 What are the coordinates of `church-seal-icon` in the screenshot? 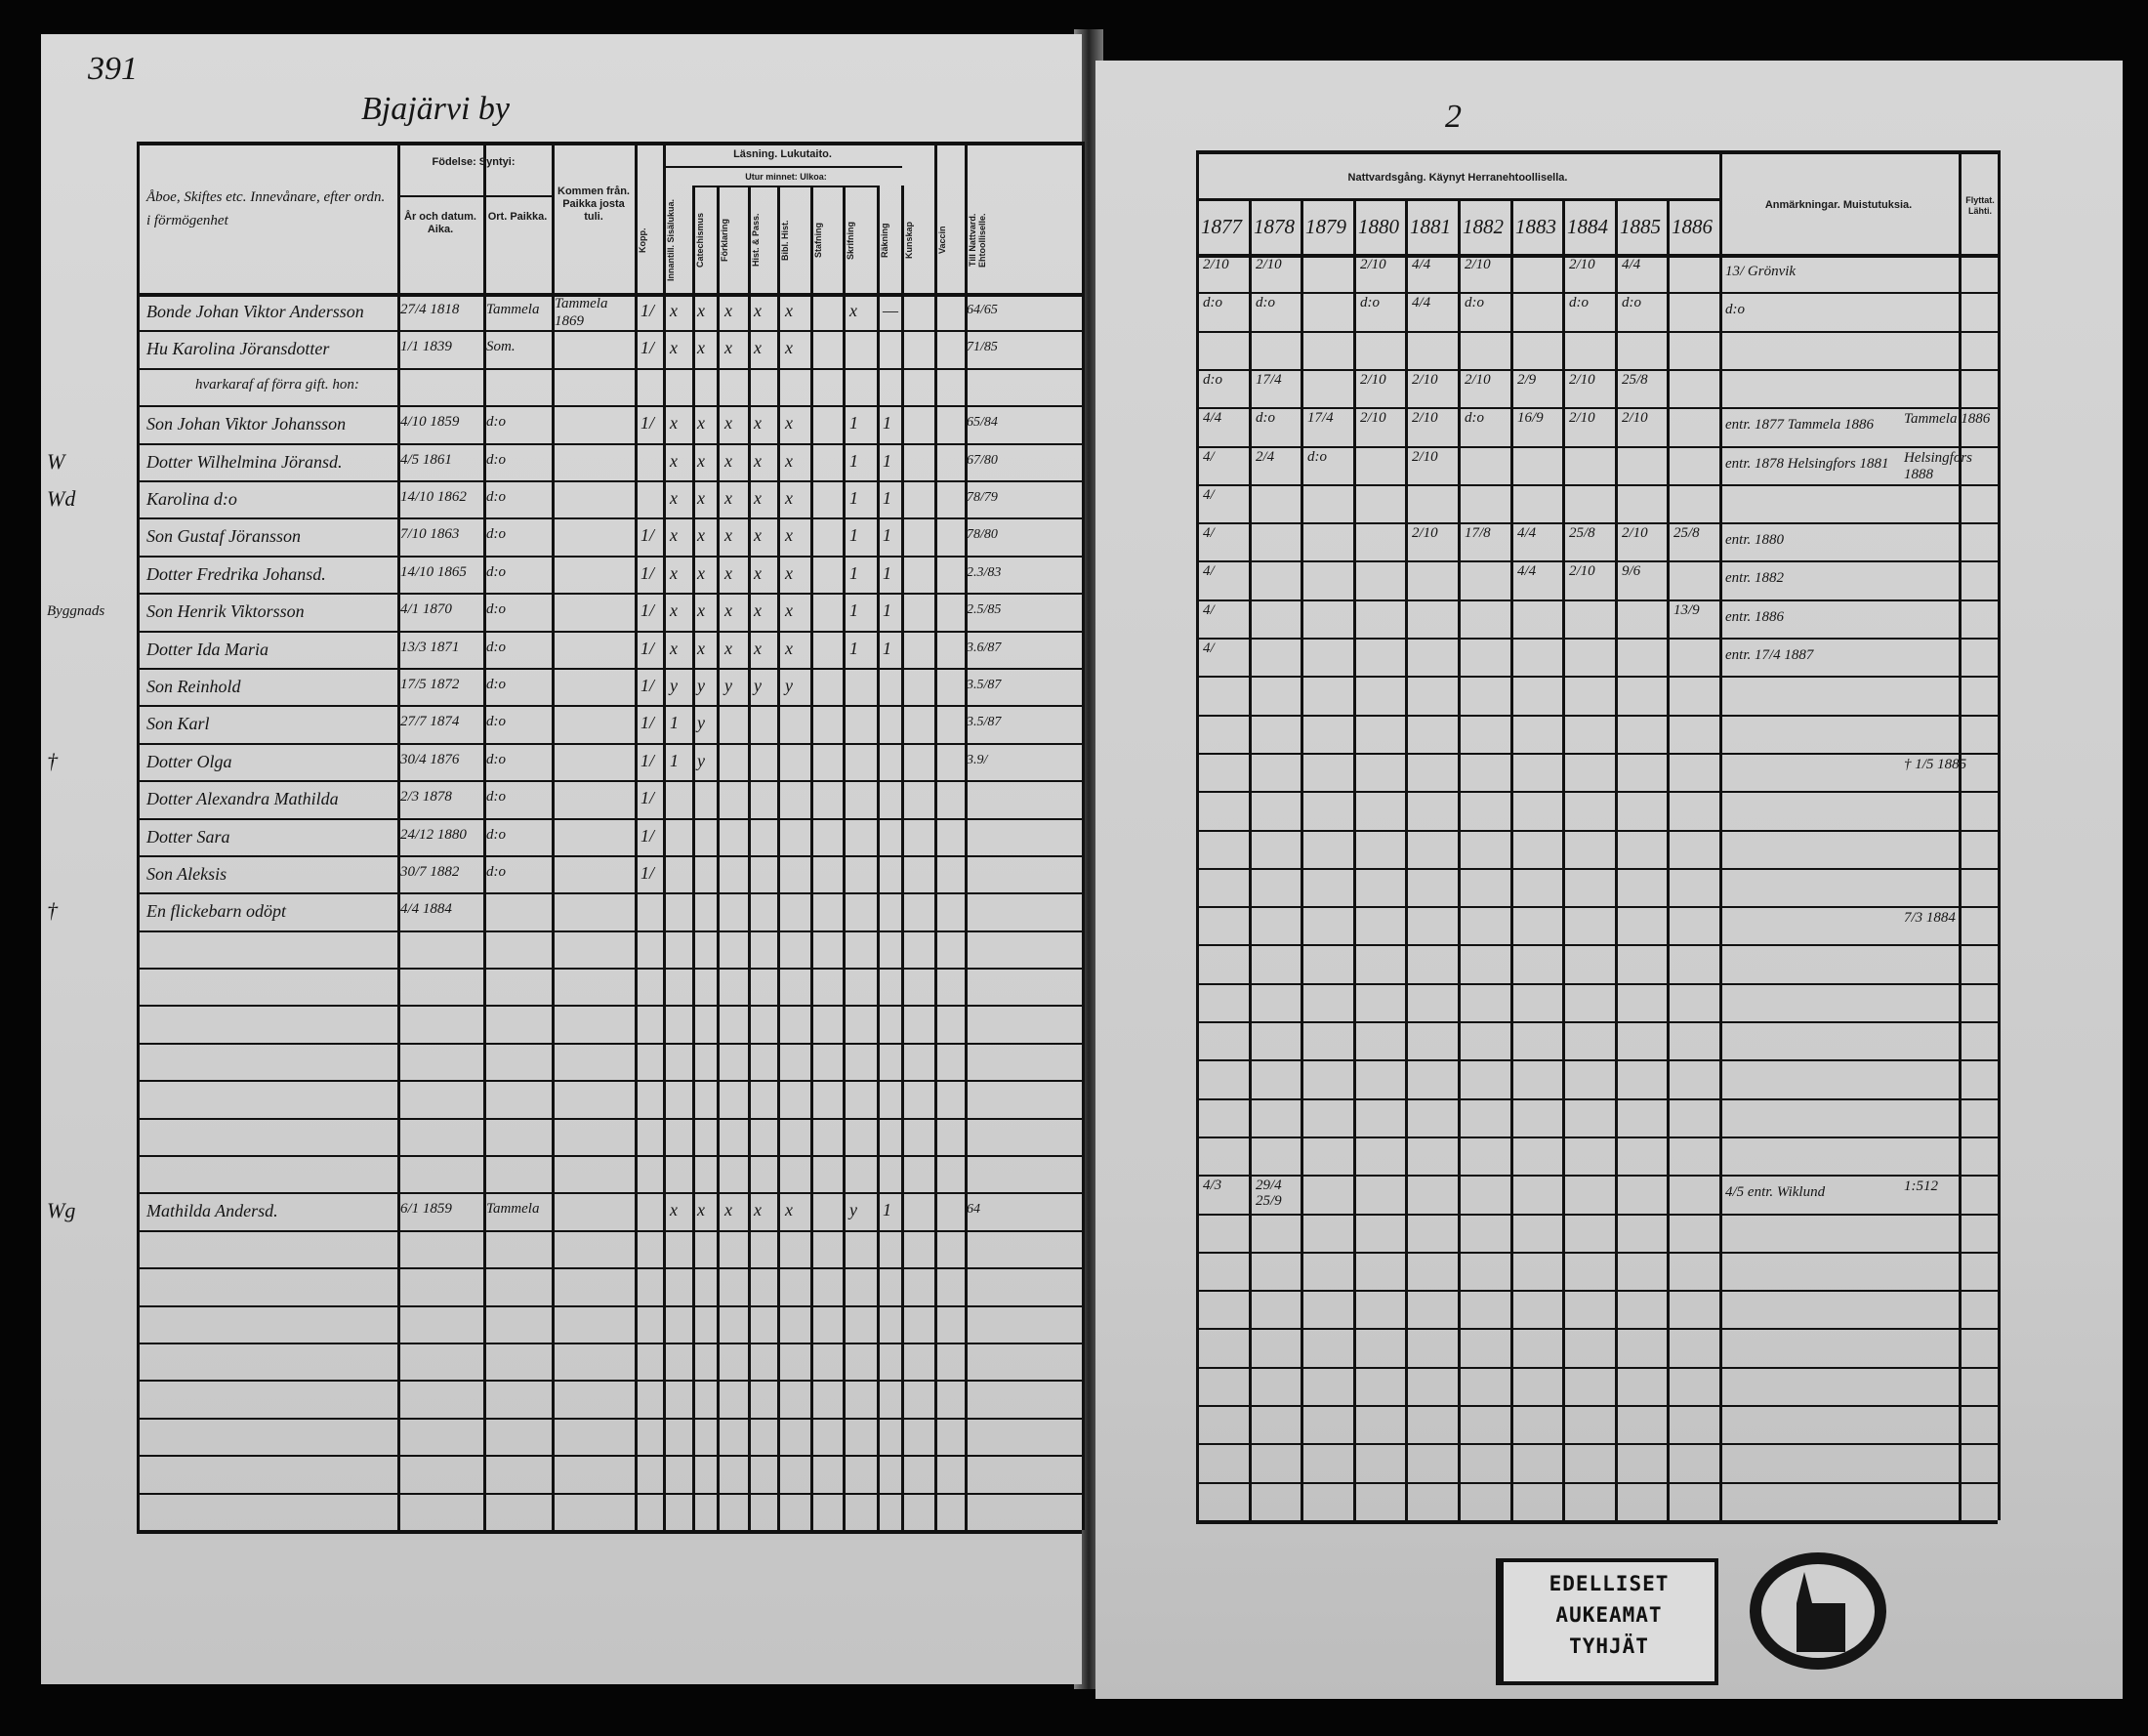 It's located at (1818, 1611).